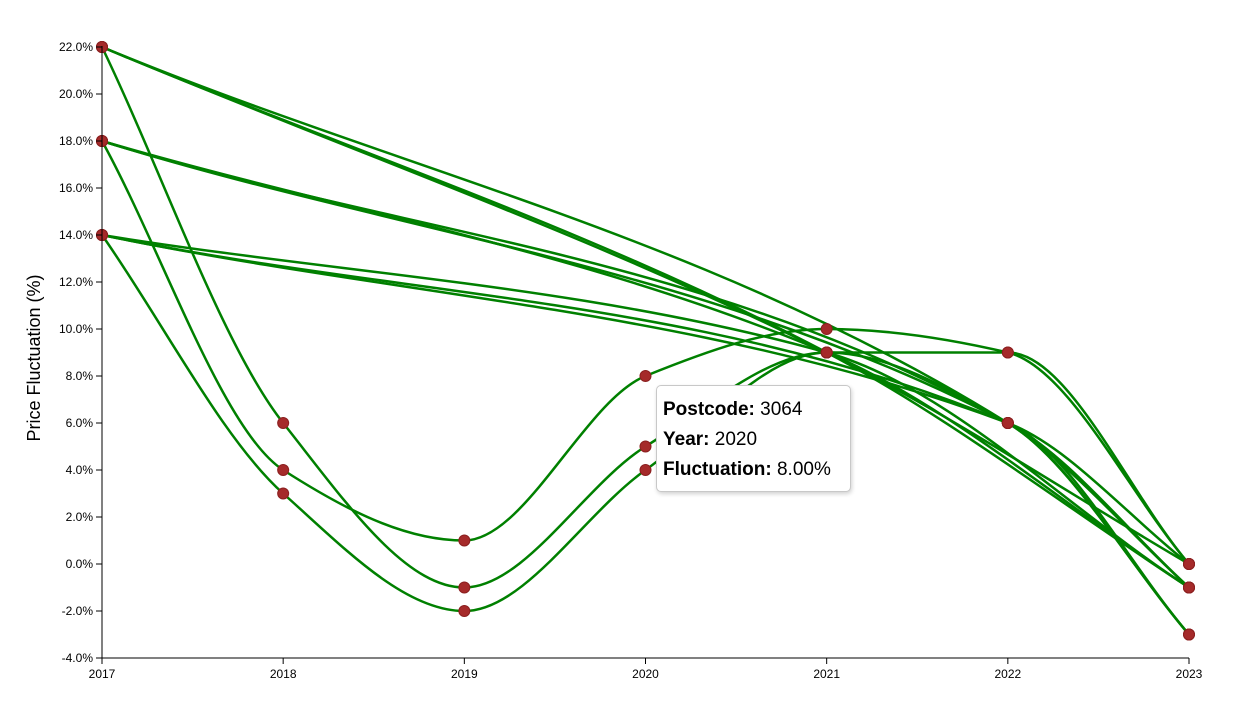 The width and height of the screenshot is (1243, 702). I want to click on y-tick-label: -4.0%, so click(78, 658).